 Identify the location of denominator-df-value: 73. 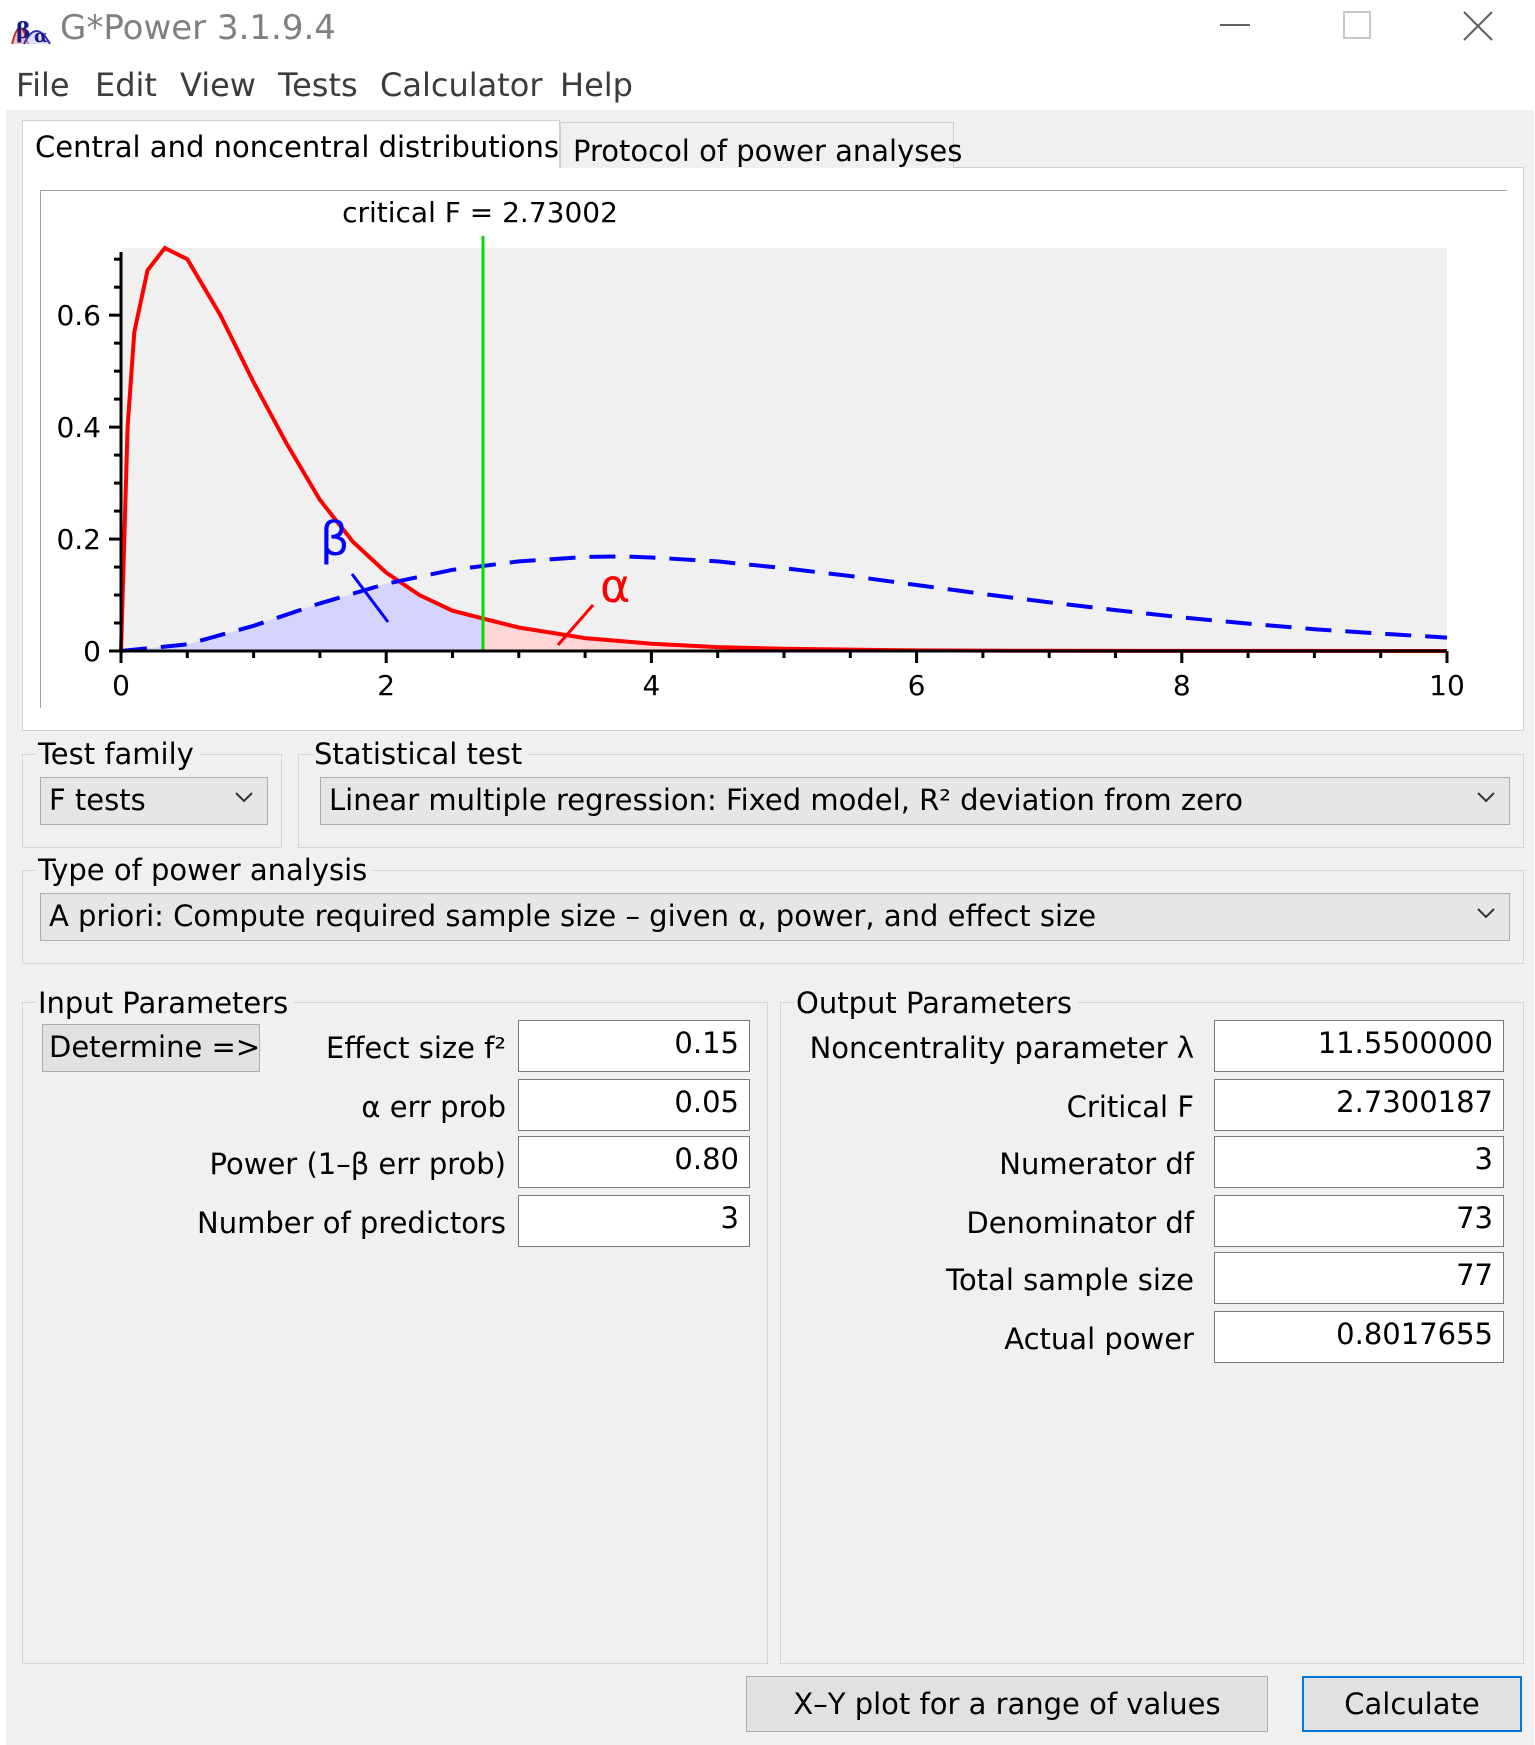
(1359, 1221).